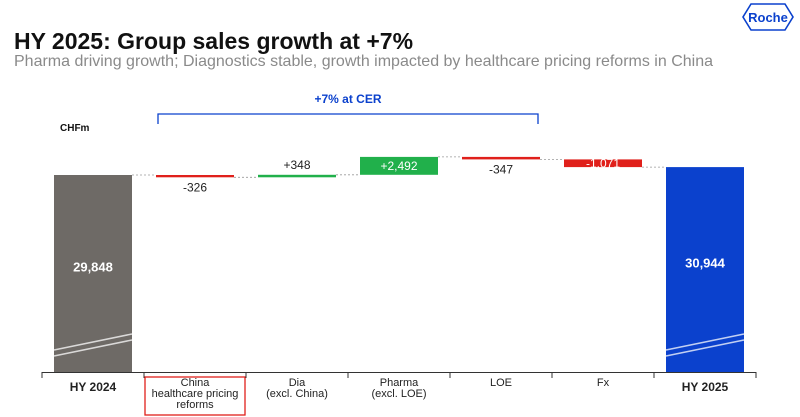 This screenshot has width=800, height=417. What do you see at coordinates (347, 99) in the screenshot?
I see `cer-bracket-label: +7% at CER` at bounding box center [347, 99].